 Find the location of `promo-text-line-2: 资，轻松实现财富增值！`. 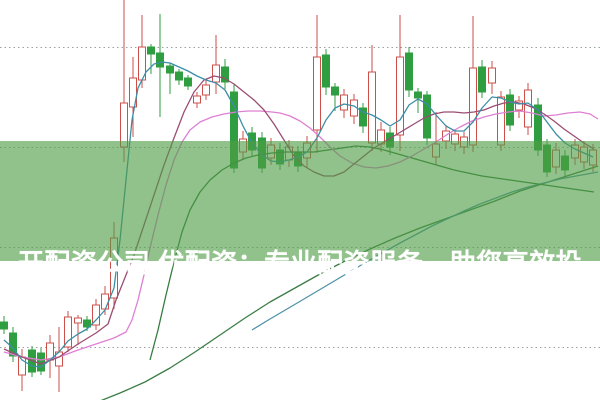

promo-text-line-2: 资，轻松实现财富增值！ is located at coordinates (300, 387).